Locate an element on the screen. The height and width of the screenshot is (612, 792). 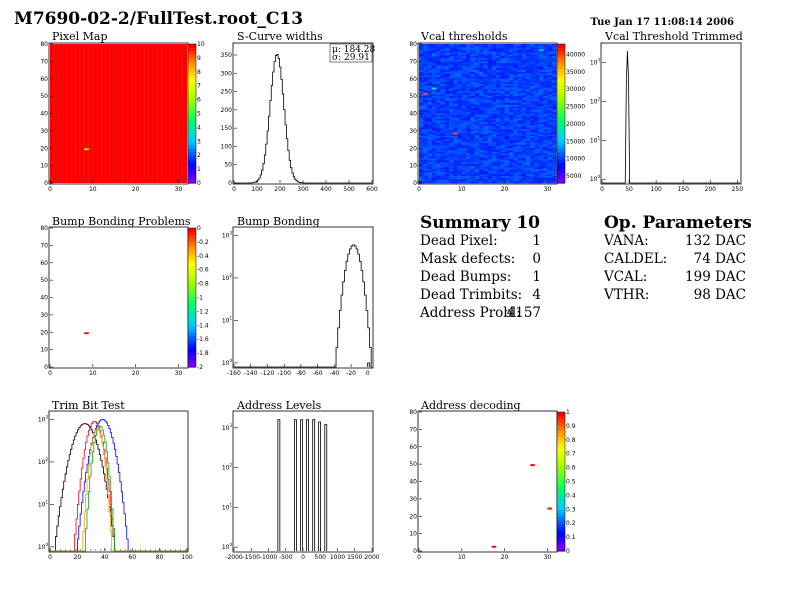
y-tick-exponent: 3 is located at coordinates (46, 416).